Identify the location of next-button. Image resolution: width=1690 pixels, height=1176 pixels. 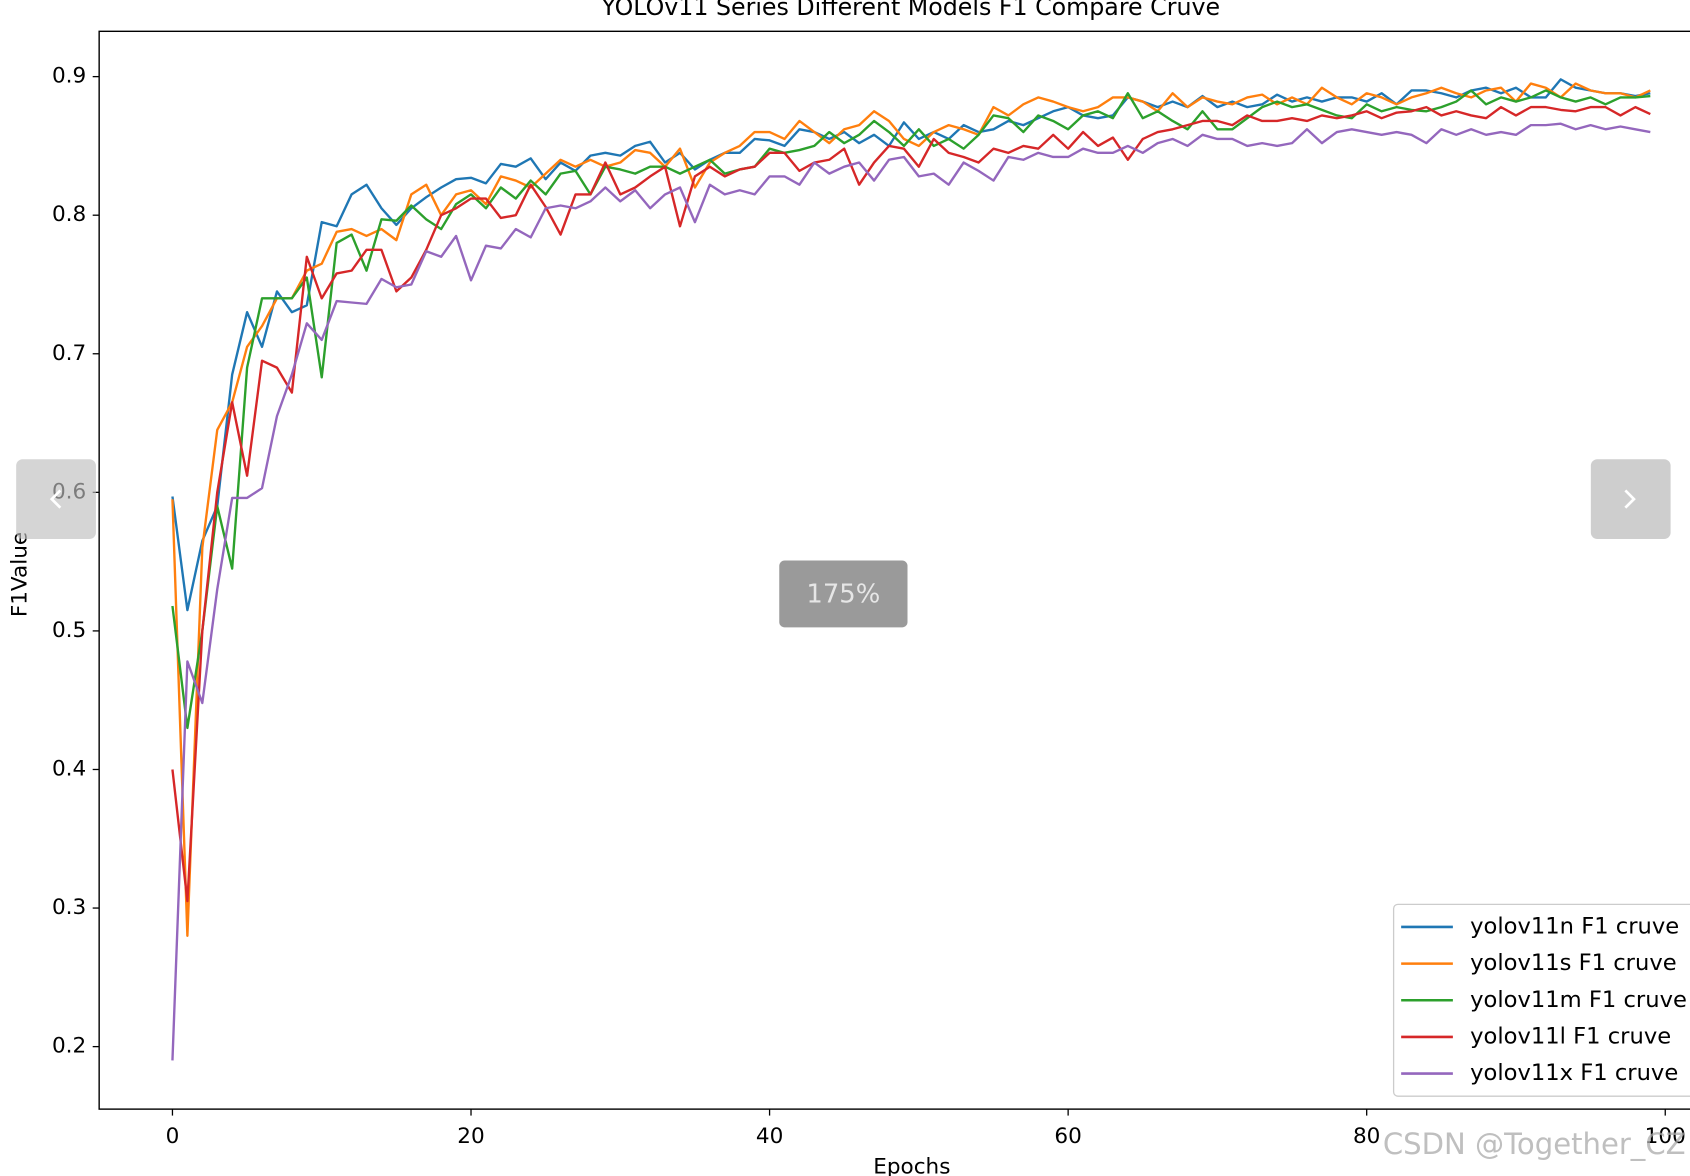
(1630, 499).